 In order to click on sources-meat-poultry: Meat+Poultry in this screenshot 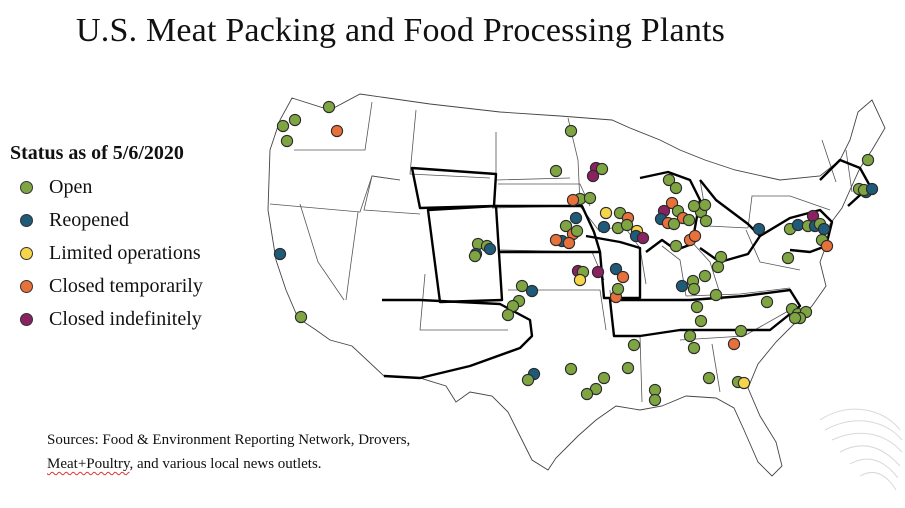, I will do `click(88, 464)`.